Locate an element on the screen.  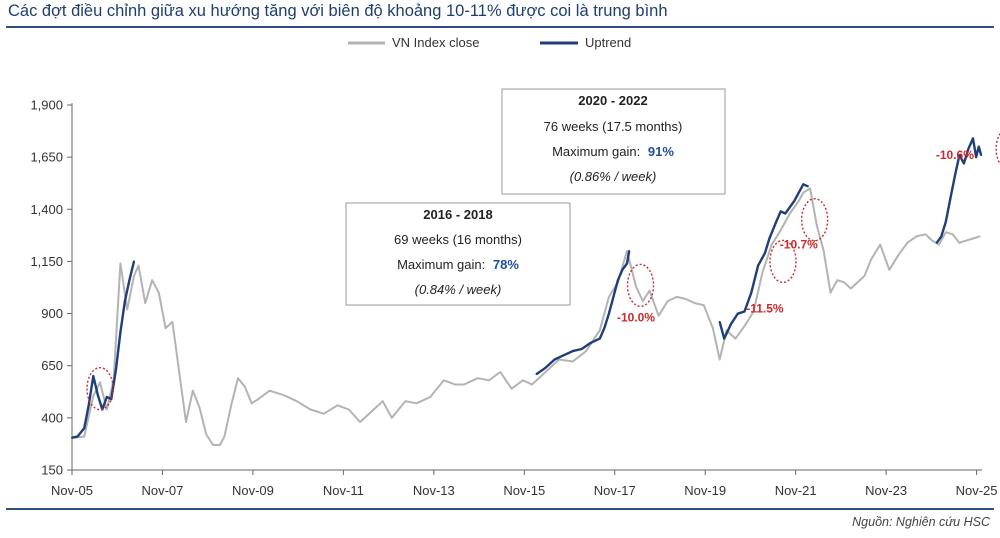
info-box-duration: 69 weeks (16 months) is located at coordinates (458, 239).